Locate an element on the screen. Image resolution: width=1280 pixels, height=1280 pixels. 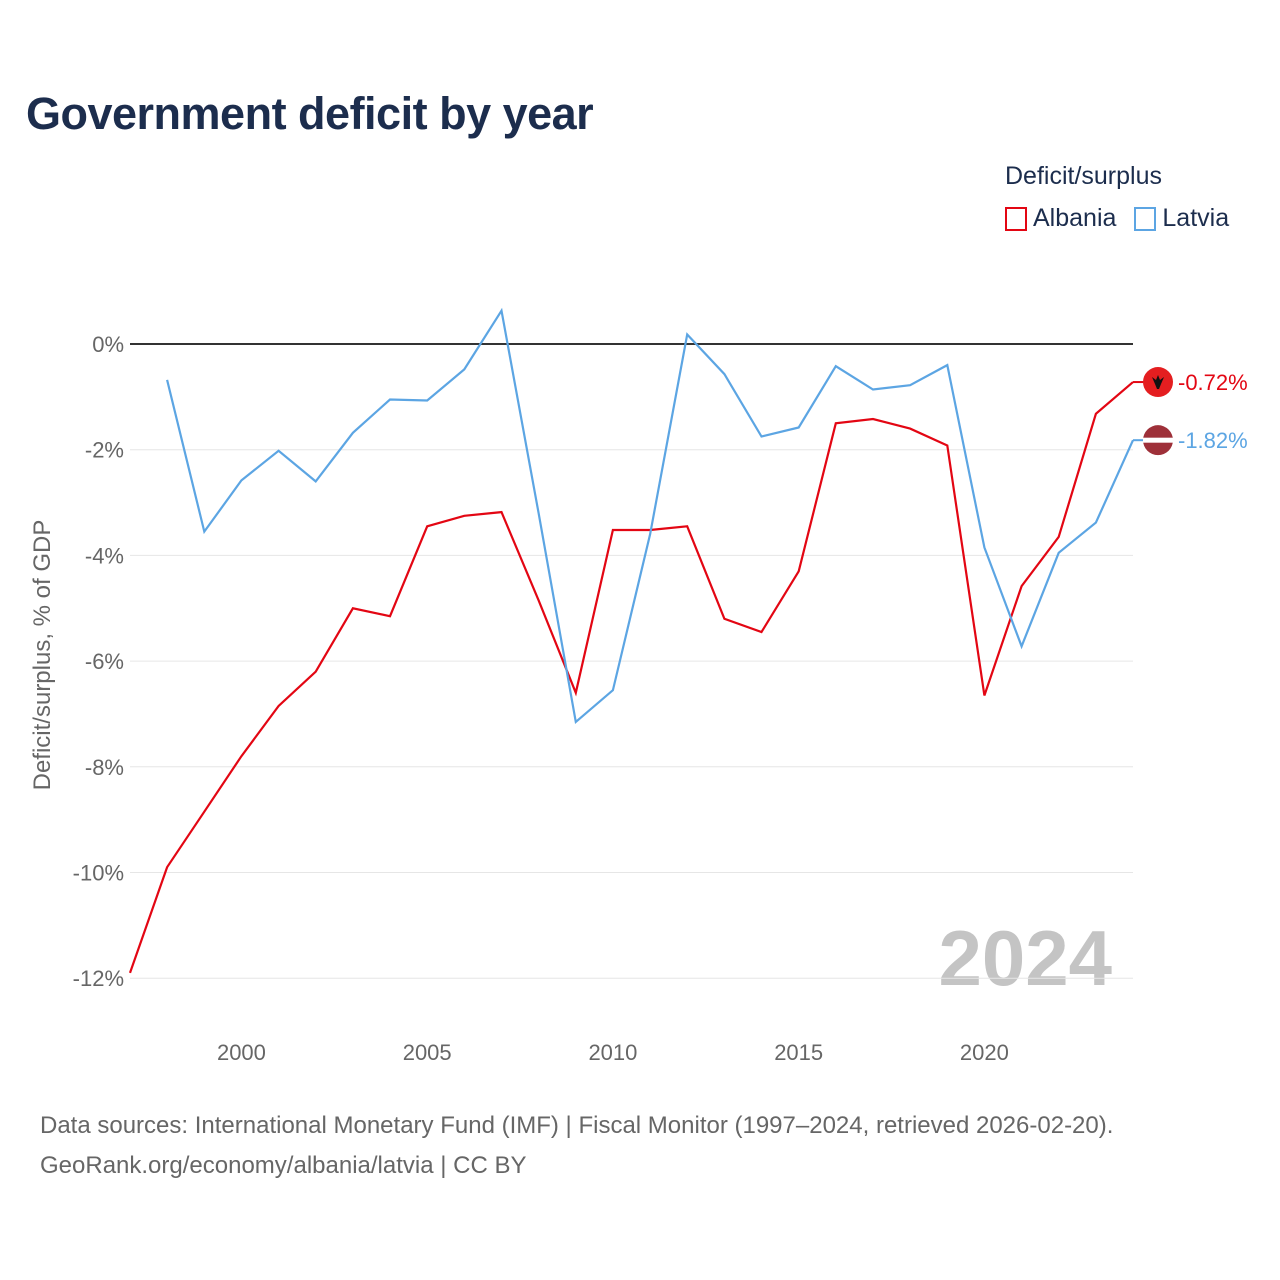
latvia-flag-stripe is located at coordinates (1158, 440).